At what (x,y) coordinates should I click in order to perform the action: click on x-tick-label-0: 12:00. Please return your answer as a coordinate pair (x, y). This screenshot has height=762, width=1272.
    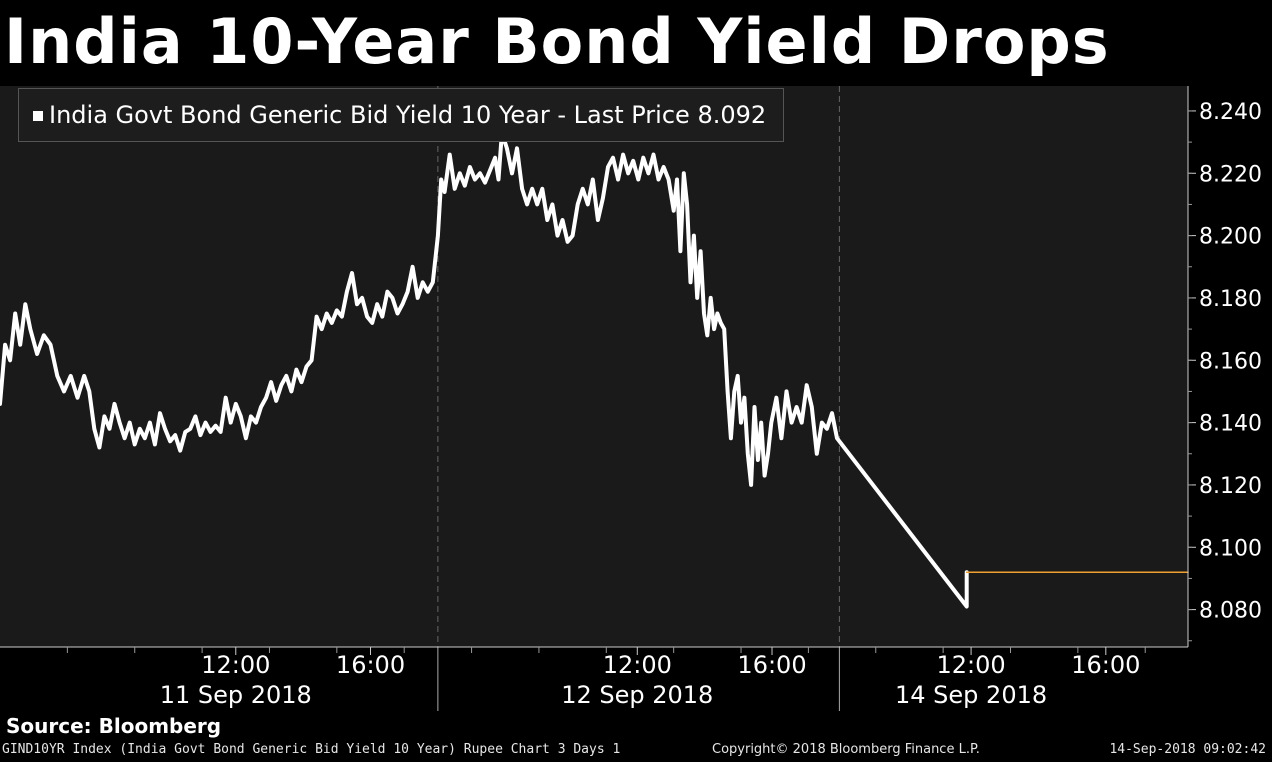
    Looking at the image, I should click on (235, 665).